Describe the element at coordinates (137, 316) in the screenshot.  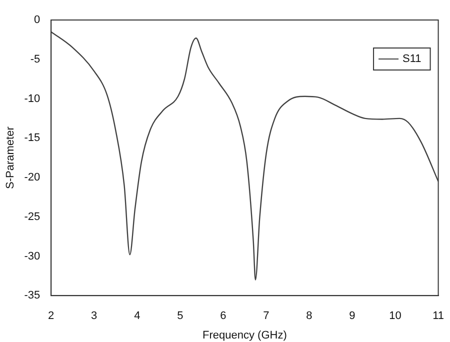
I see `x-tick-label: 4` at that location.